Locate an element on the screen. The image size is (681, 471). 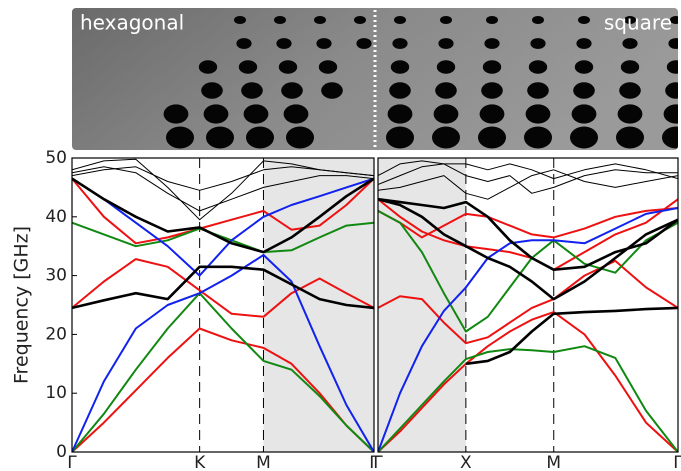
y-tick-label: 20 is located at coordinates (56, 334).